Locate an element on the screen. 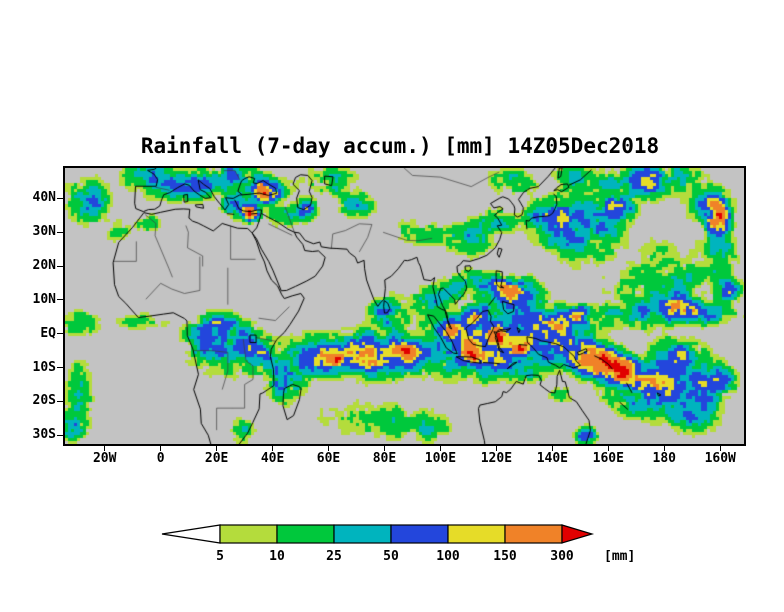 The height and width of the screenshot is (612, 784). y-tick-label: 20N is located at coordinates (44, 266).